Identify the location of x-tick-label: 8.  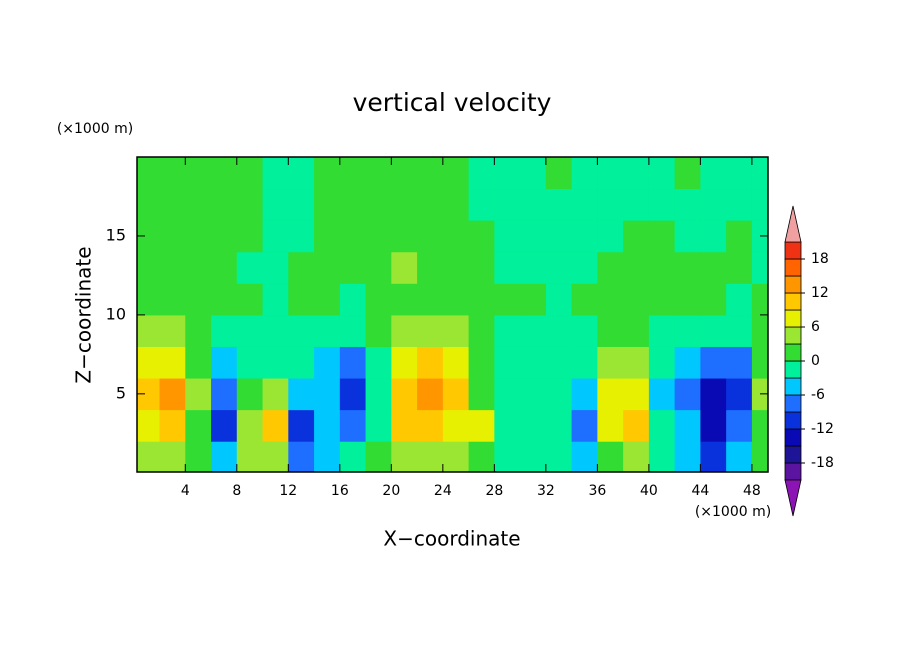
(236, 491).